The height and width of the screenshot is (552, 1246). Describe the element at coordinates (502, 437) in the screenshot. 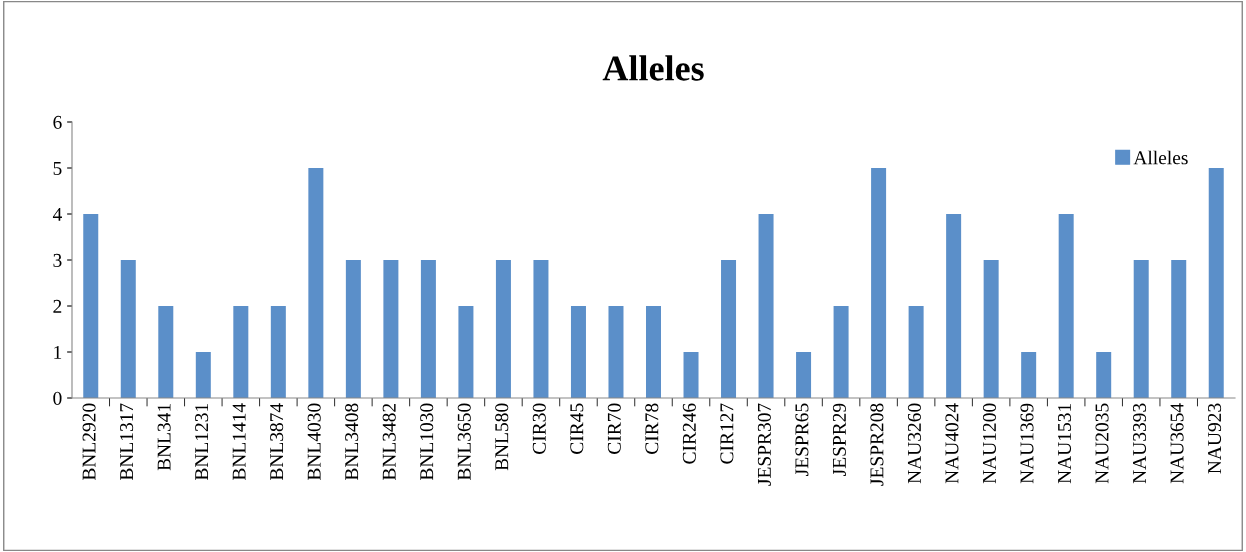

I see `x-tick-label: BNL580` at that location.